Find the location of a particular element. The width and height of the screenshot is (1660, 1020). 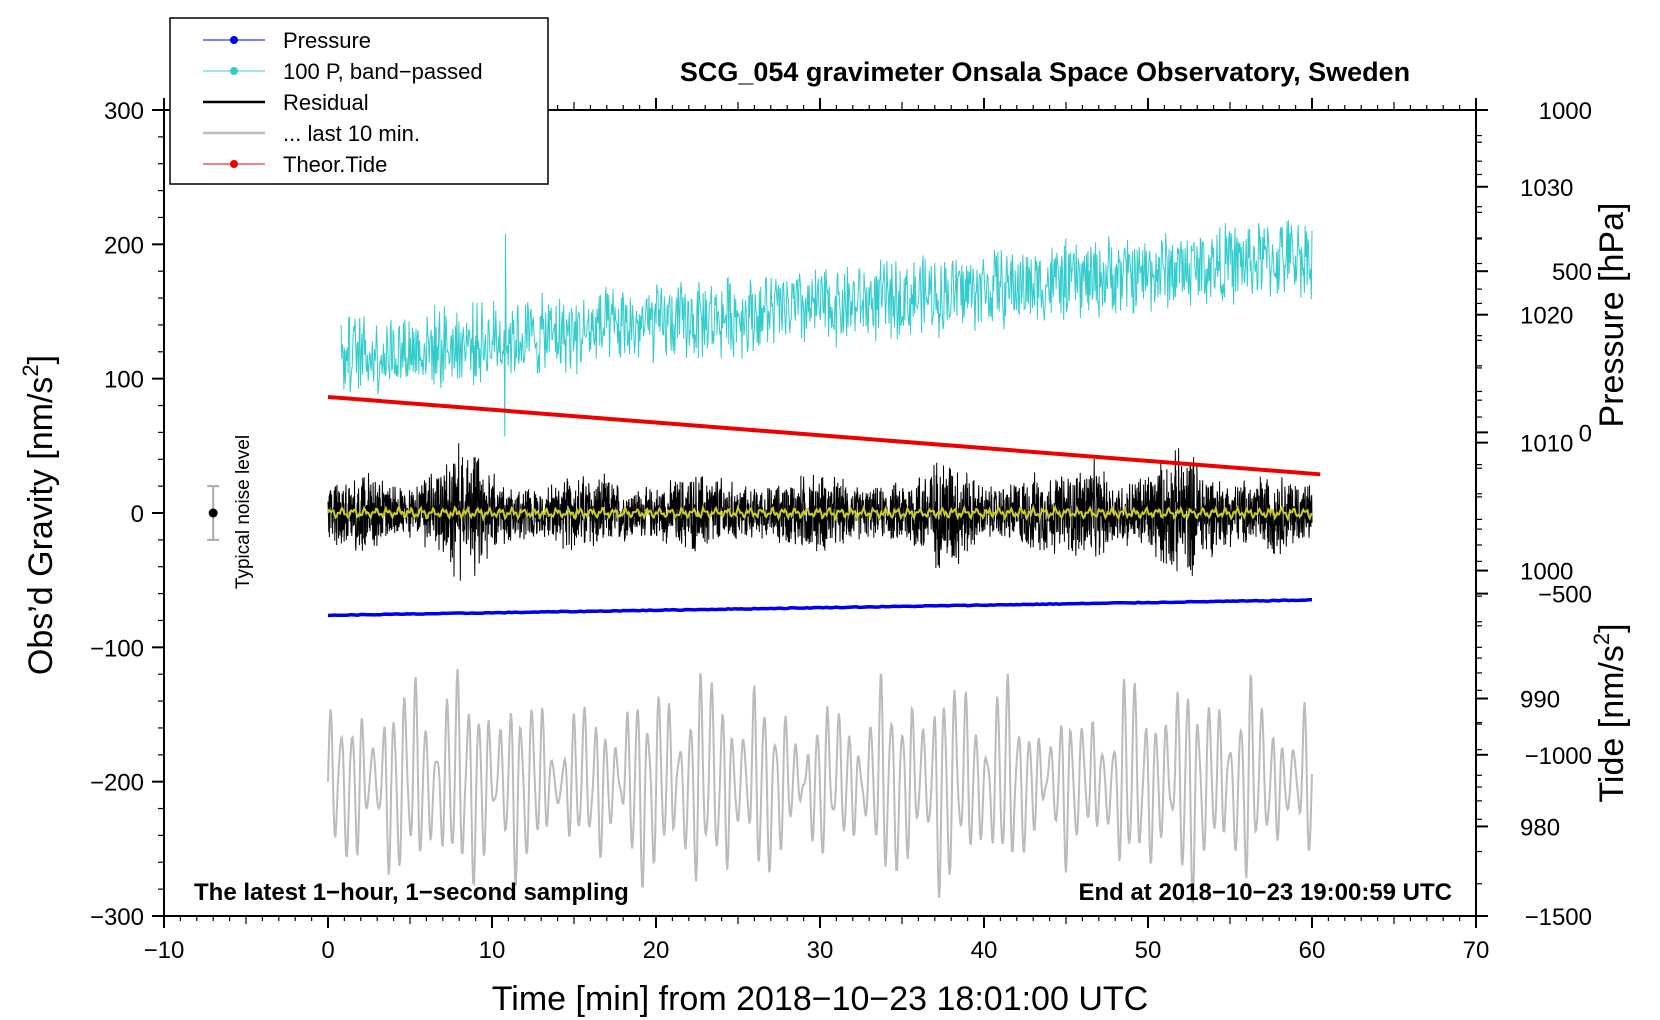

x-axis-title: Time [min] from 2018−10−23 18:01:00 UTC is located at coordinates (820, 999).